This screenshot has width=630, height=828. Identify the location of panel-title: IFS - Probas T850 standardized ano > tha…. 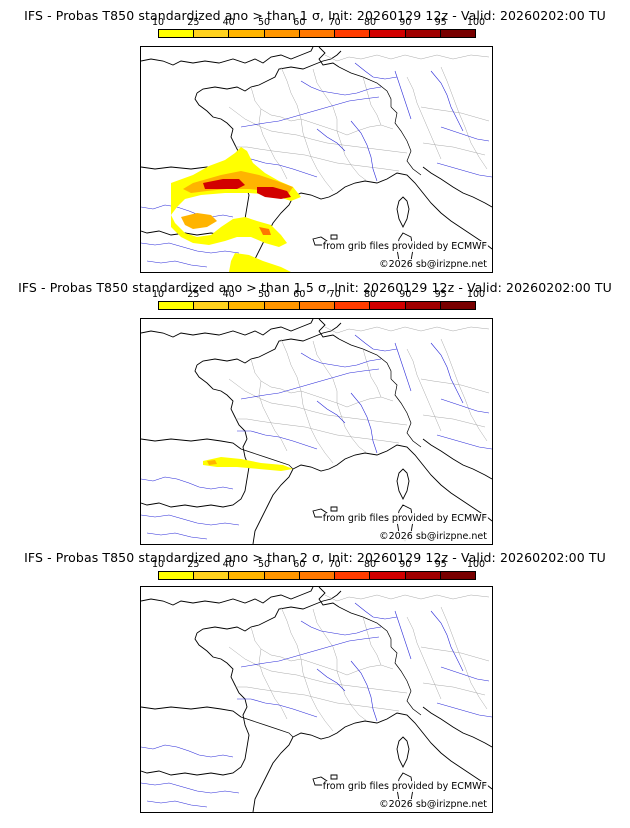
(315, 557).